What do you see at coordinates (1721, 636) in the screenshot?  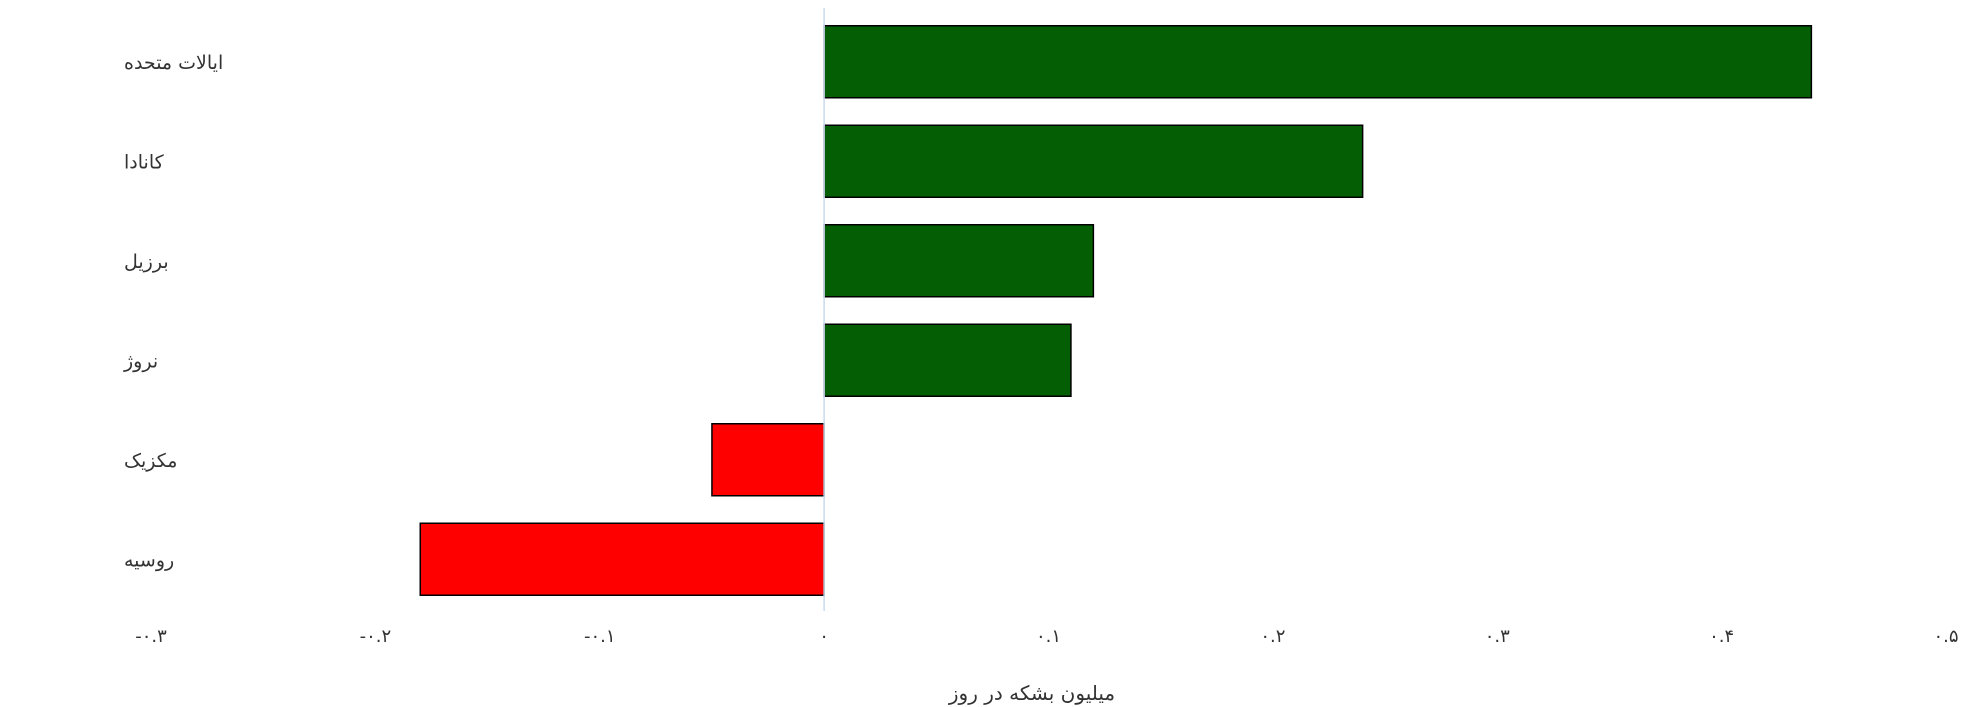 I see `x-tick-label: ۰.۴` at bounding box center [1721, 636].